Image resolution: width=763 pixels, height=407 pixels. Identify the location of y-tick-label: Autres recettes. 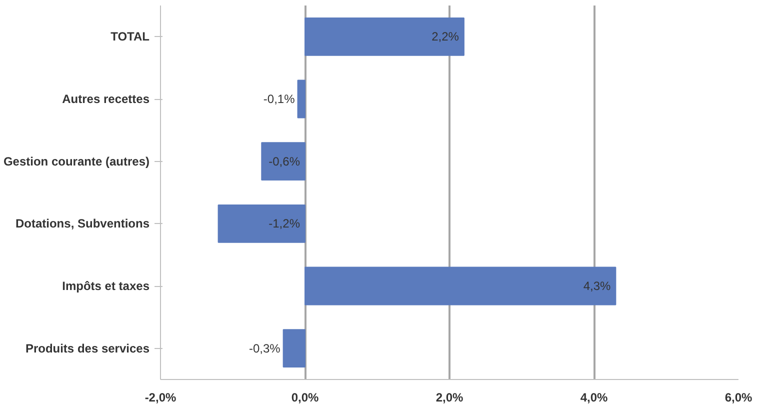
(106, 99).